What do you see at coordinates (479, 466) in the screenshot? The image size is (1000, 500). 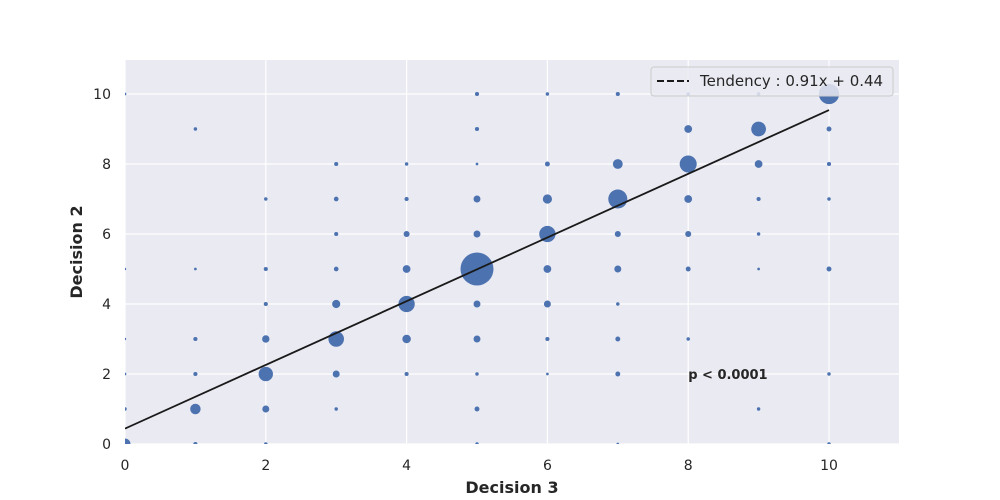 I see `x-tick-labels: 0 2 4 6 8 10` at bounding box center [479, 466].